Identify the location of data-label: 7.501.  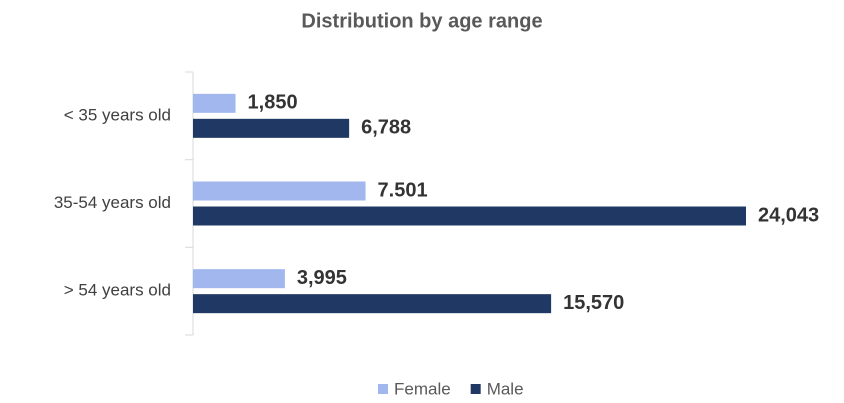
(403, 190).